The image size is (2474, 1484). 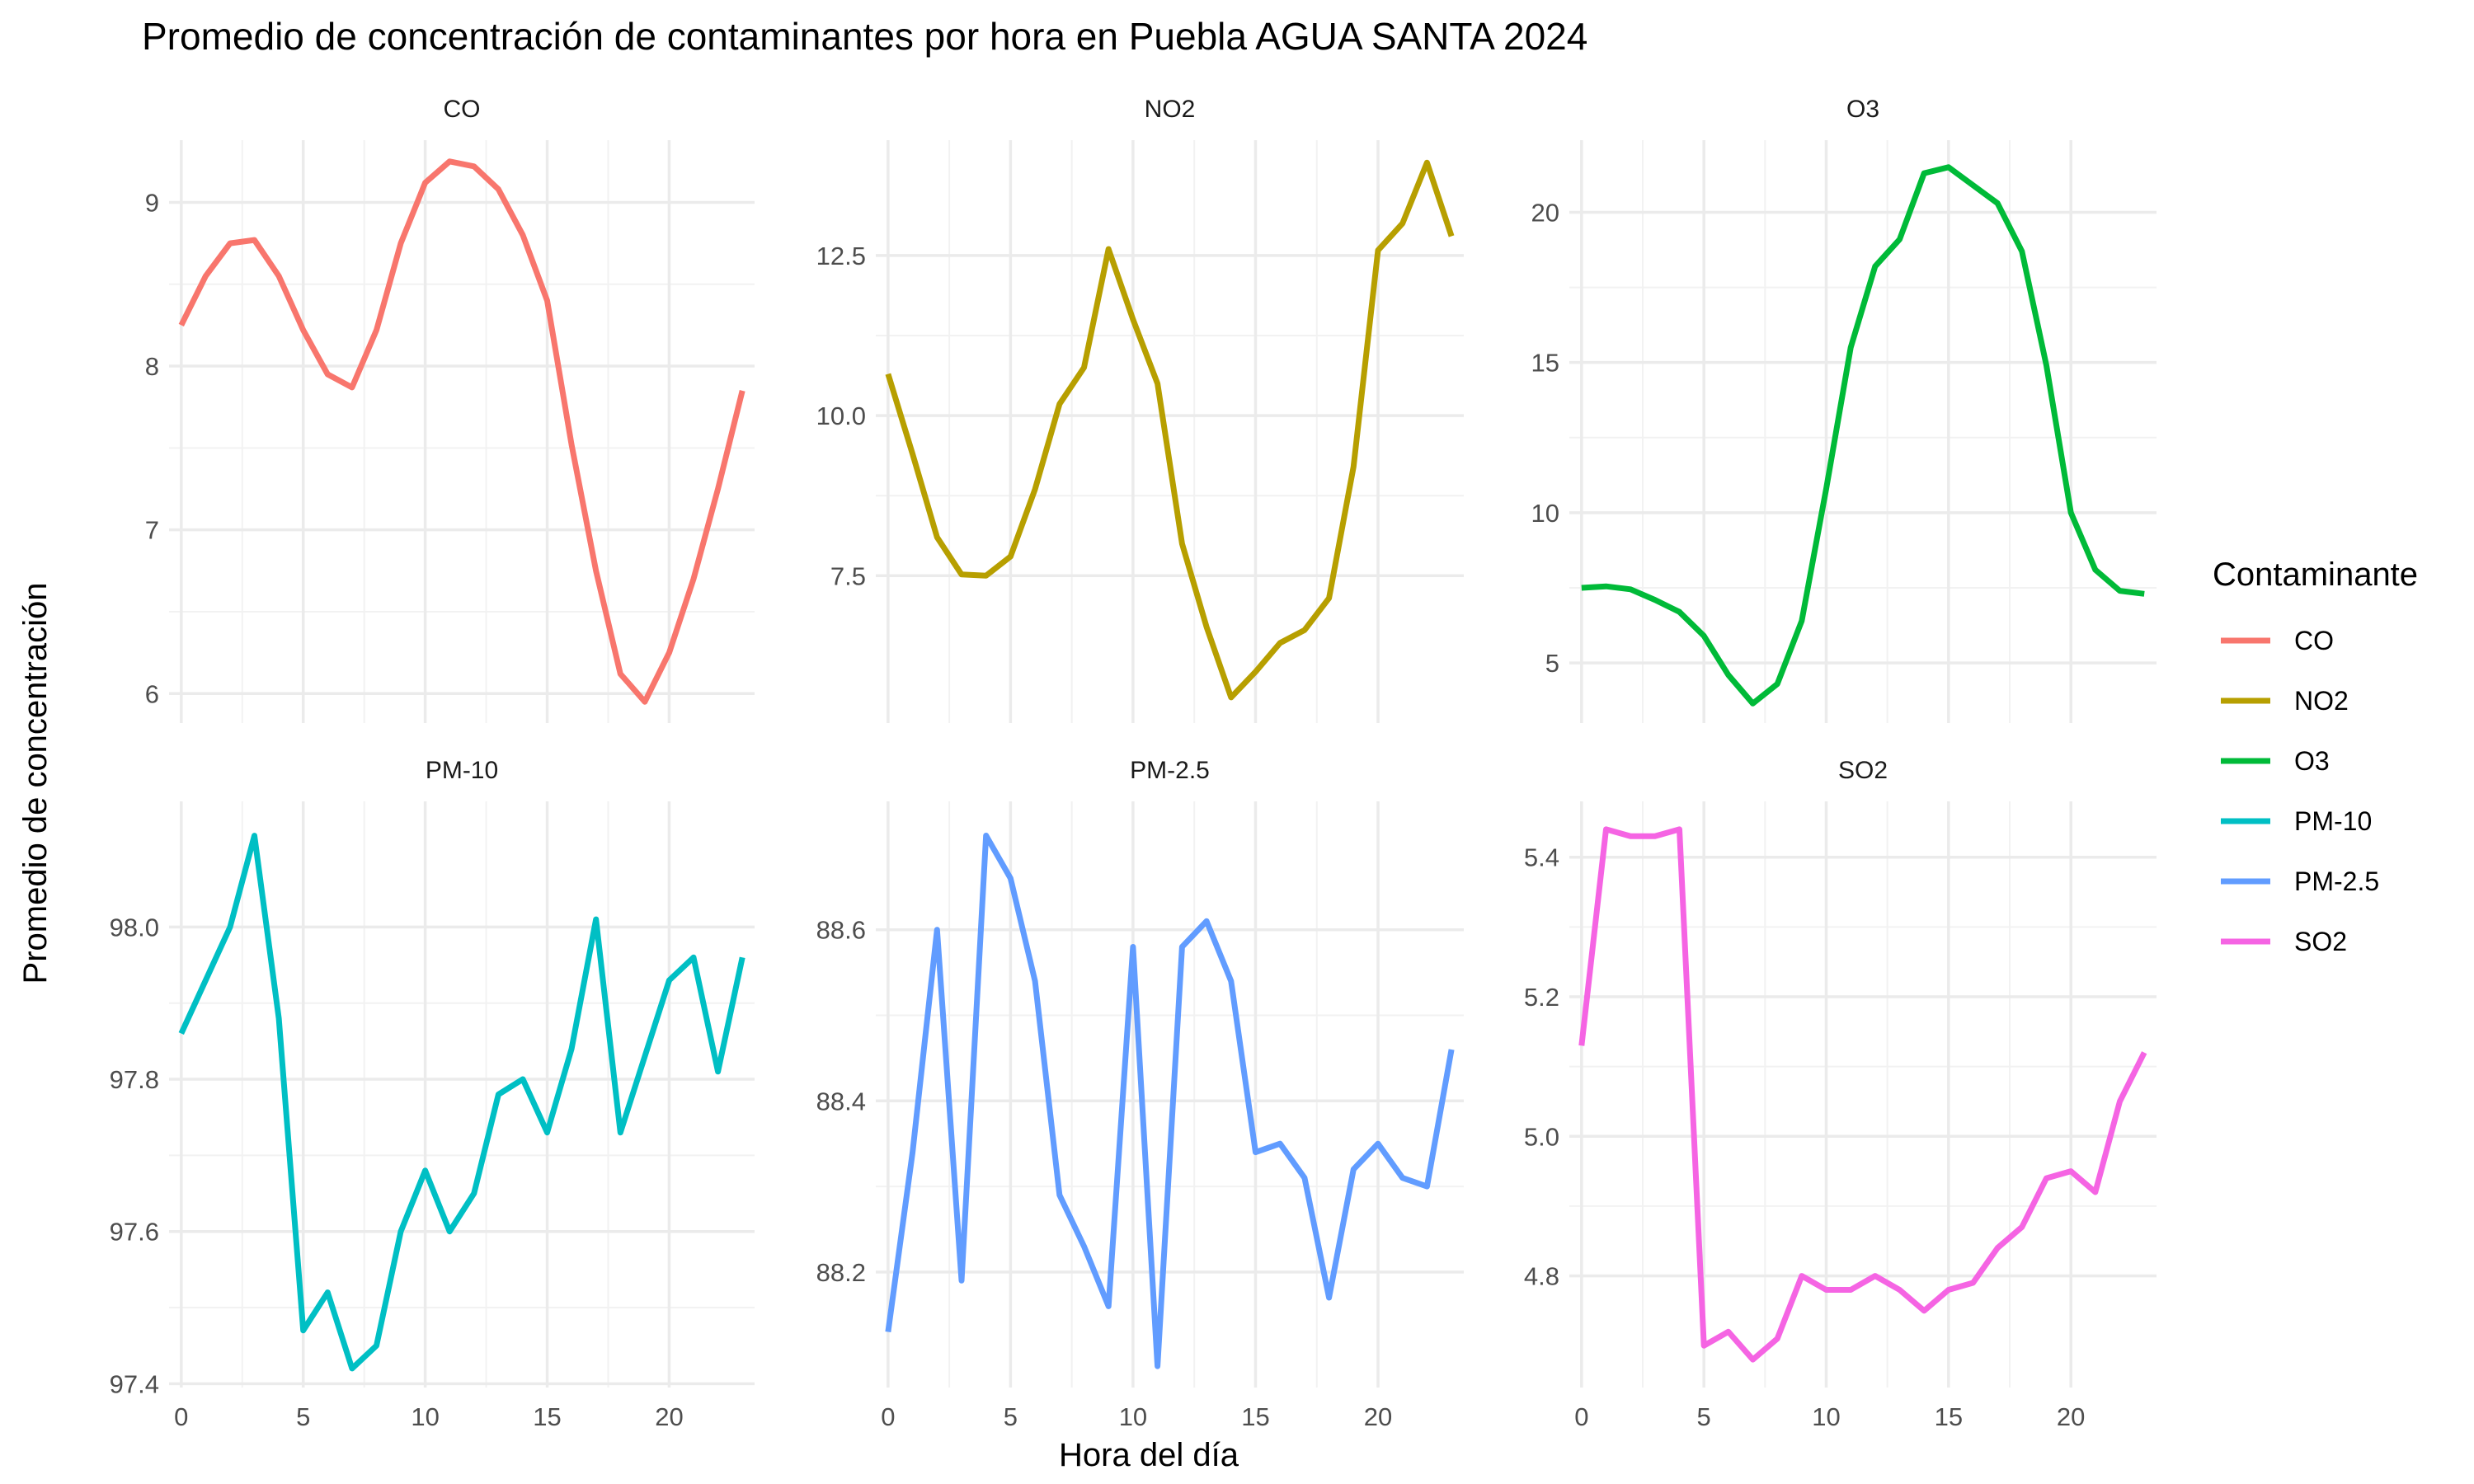 What do you see at coordinates (134, 1079) in the screenshot?
I see `y-tick-label: 97.8` at bounding box center [134, 1079].